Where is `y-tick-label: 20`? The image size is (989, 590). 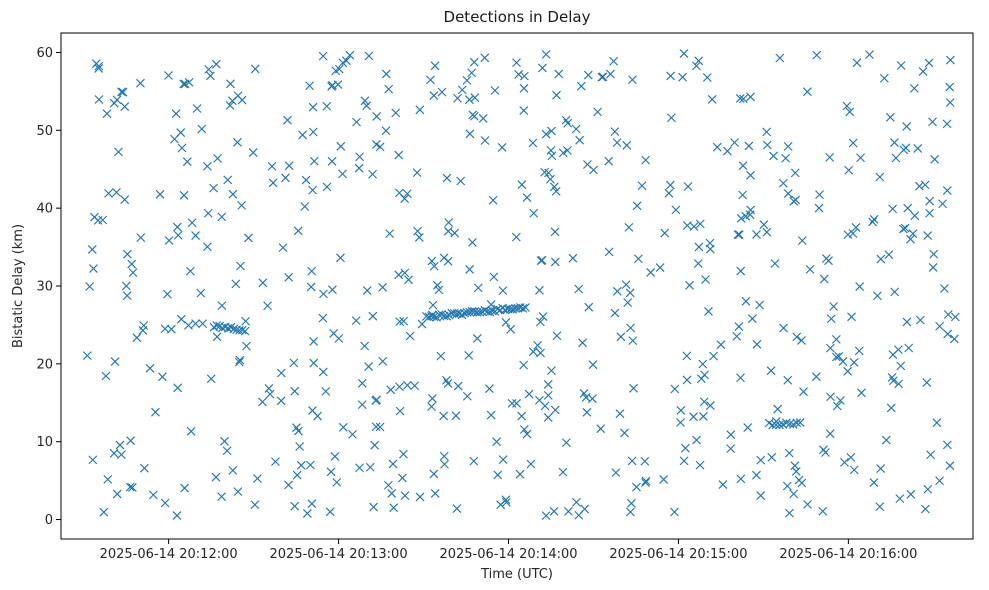 y-tick-label: 20 is located at coordinates (44, 364).